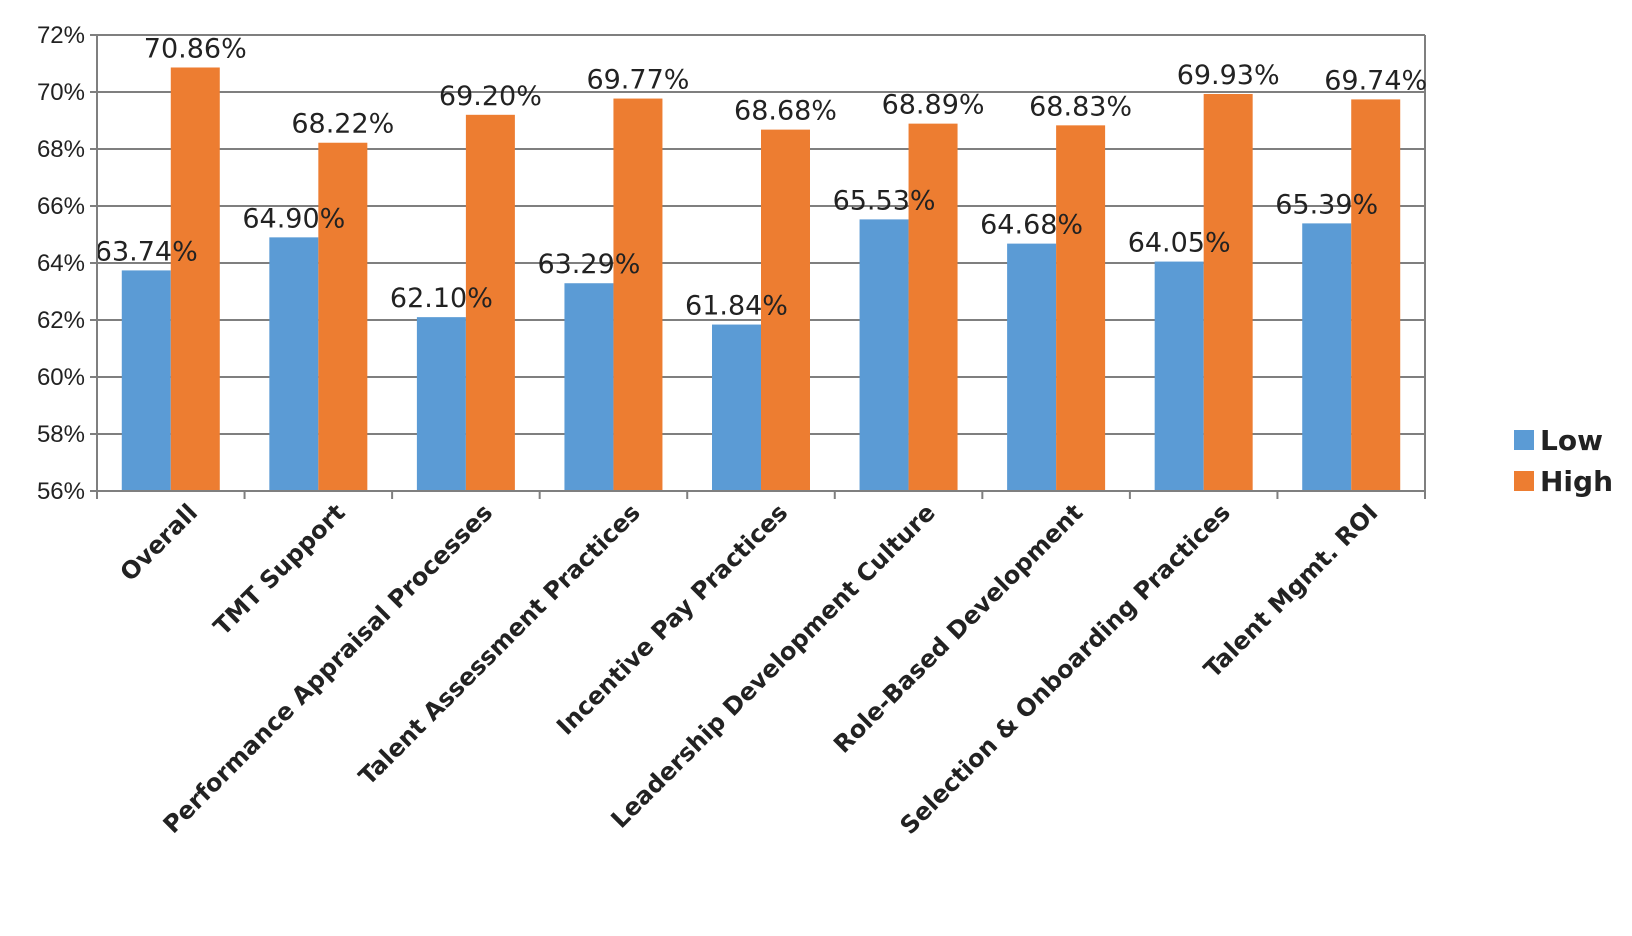 Image resolution: width=1632 pixels, height=936 pixels. Describe the element at coordinates (1031, 225) in the screenshot. I see `data-label-low: 64.68%` at that location.